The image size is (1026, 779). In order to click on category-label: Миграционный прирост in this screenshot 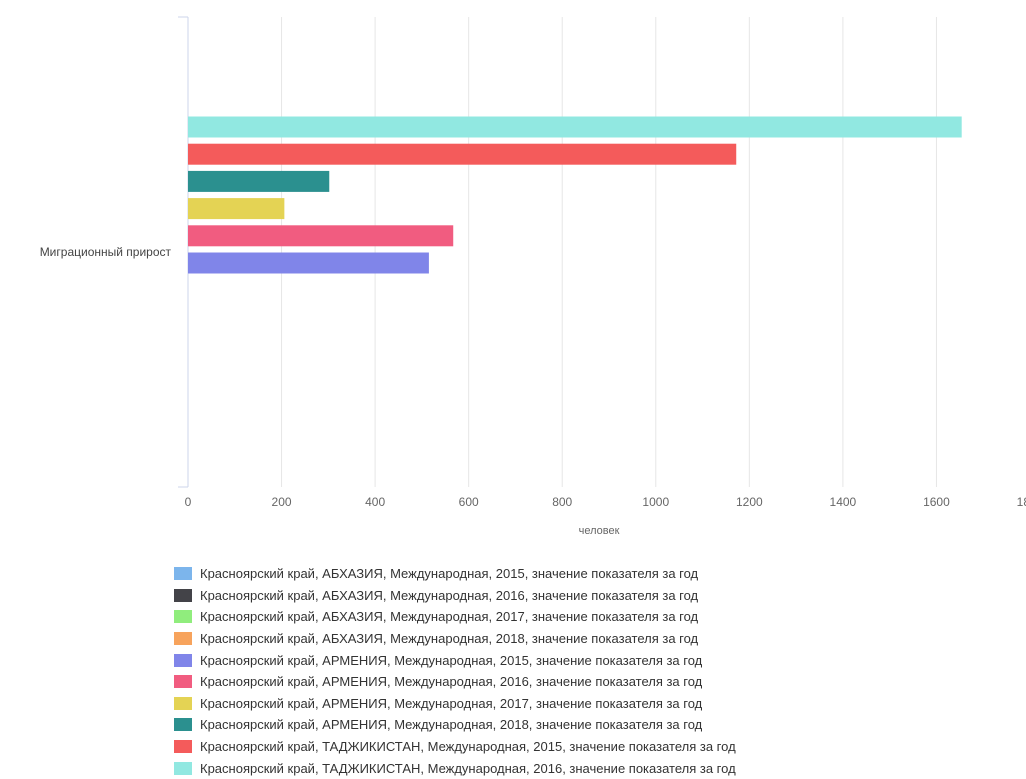, I will do `click(106, 252)`.